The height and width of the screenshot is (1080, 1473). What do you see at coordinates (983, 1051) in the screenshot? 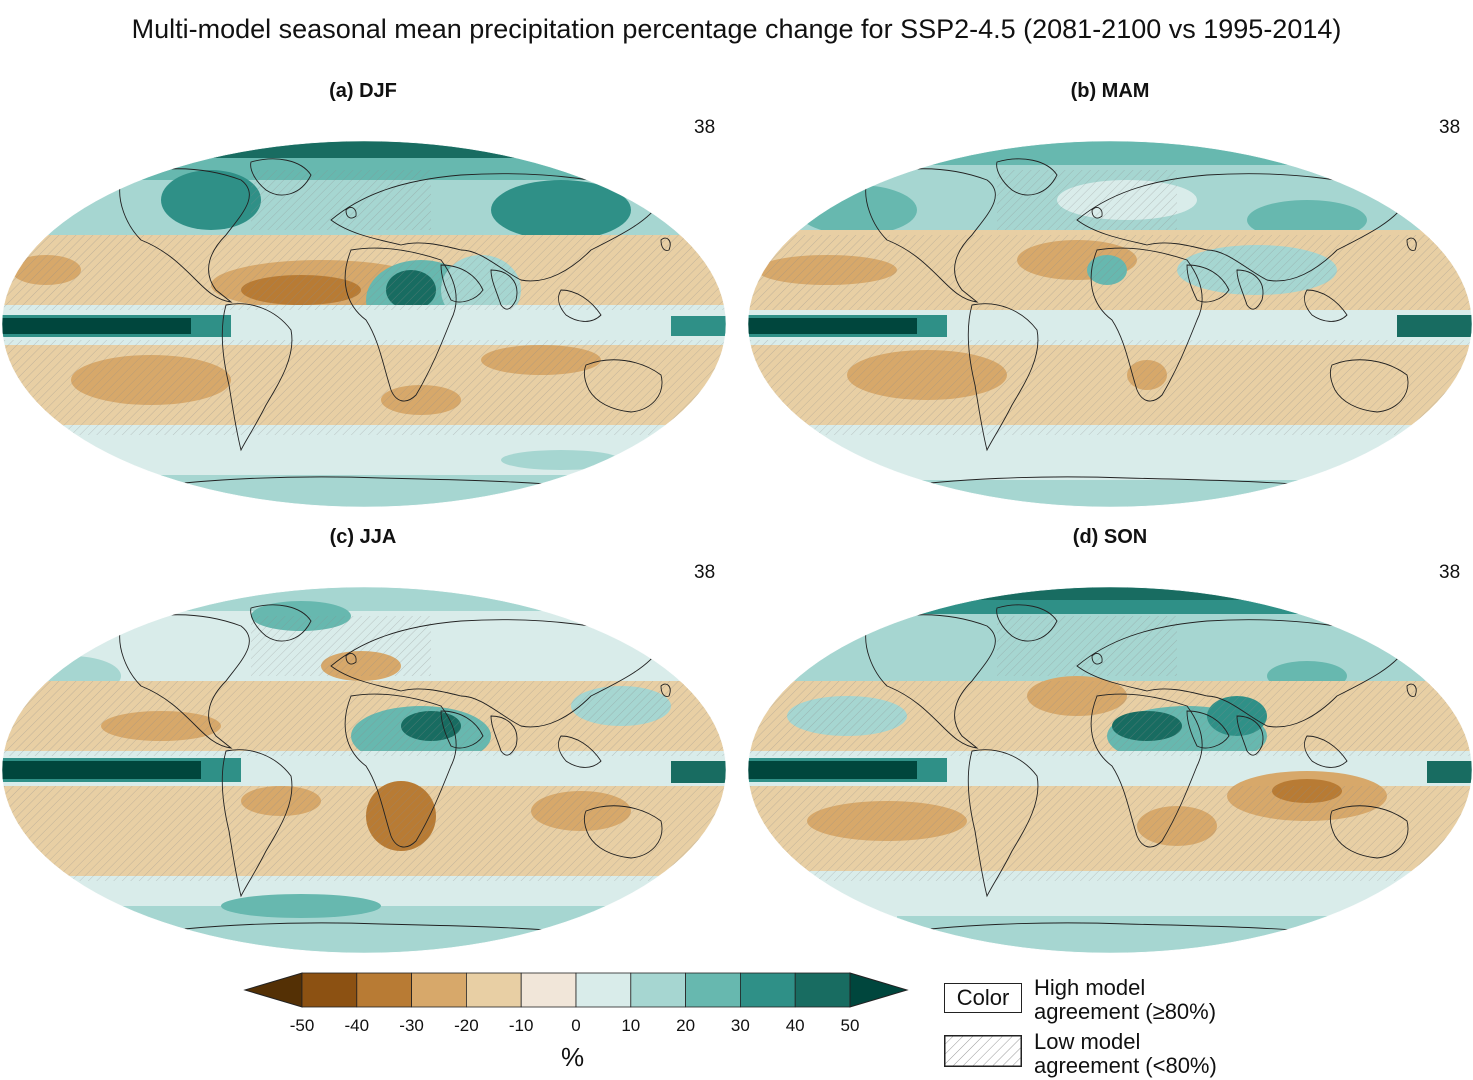
I see `legend-hatch-box` at bounding box center [983, 1051].